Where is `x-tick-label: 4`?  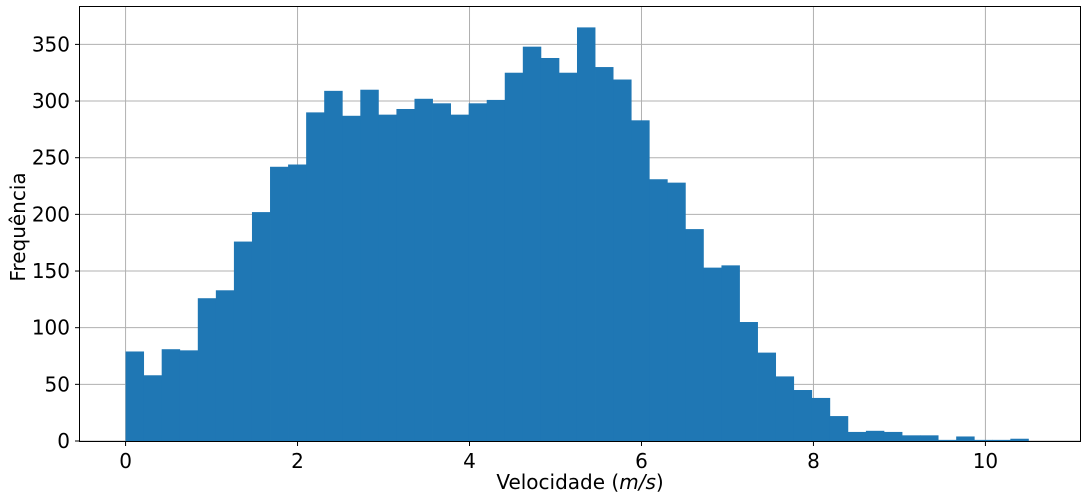 x-tick-label: 4 is located at coordinates (469, 461).